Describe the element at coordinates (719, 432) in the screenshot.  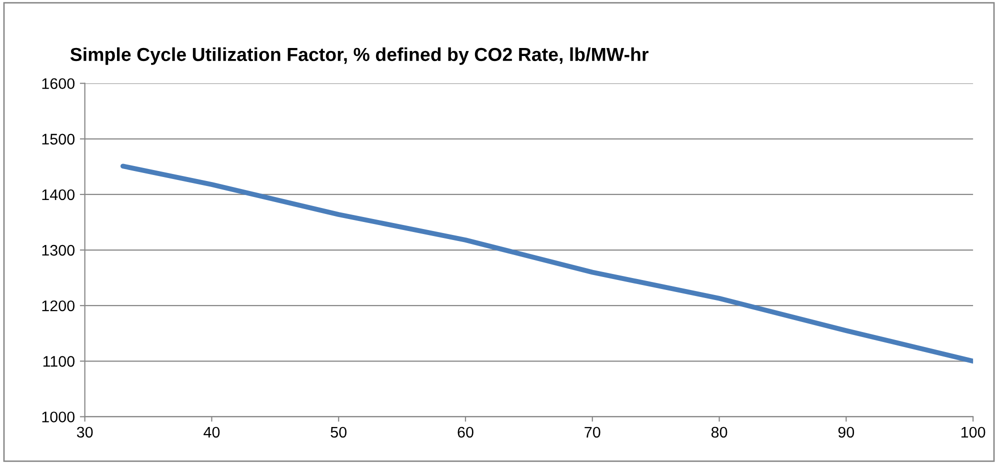
I see `x-tick-label: 80` at that location.